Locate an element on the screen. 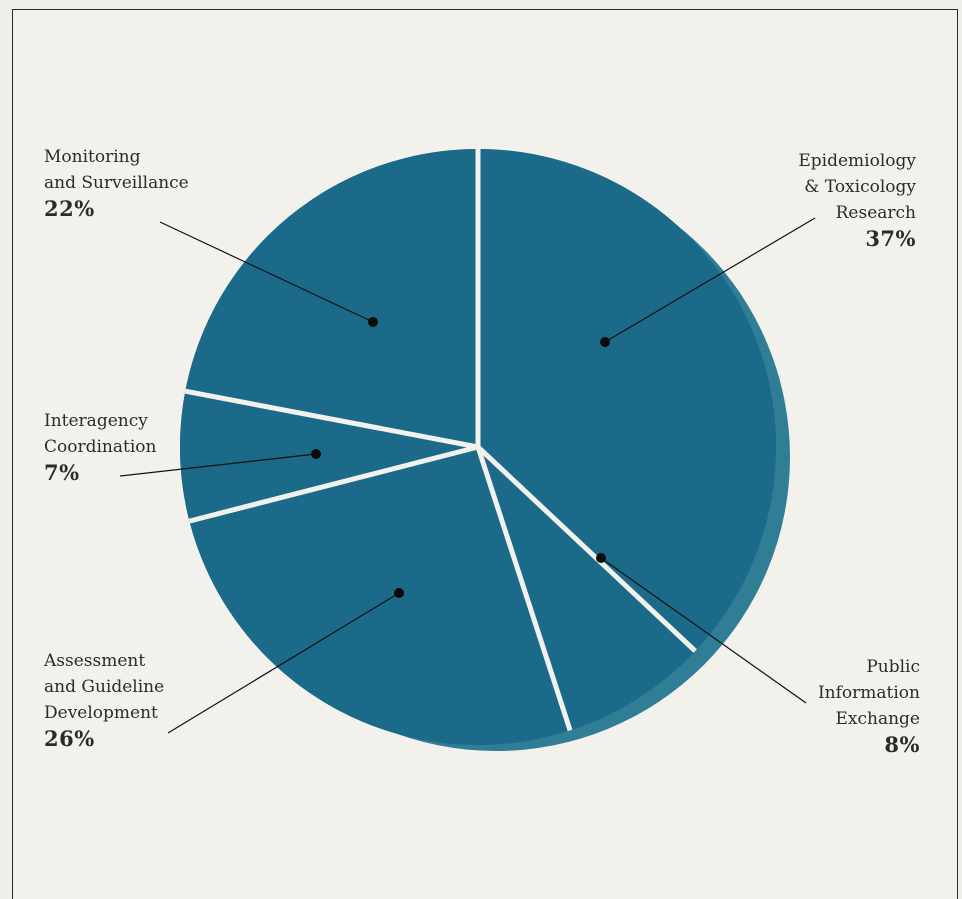 The height and width of the screenshot is (899, 962). label-assessment-line1: Assessment is located at coordinates (95, 661).